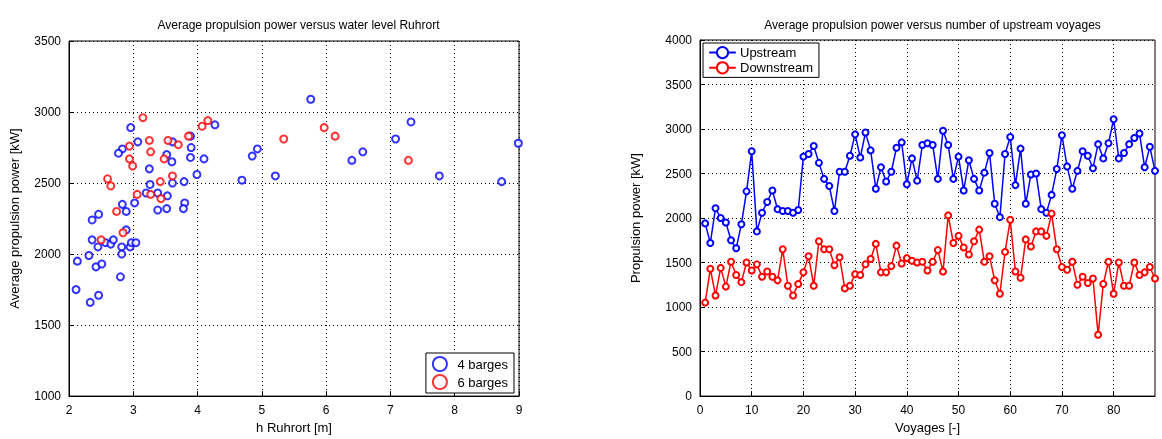 The height and width of the screenshot is (439, 1162). Describe the element at coordinates (299, 25) in the screenshot. I see `chart-title: Average propulsion power versus water level Ruhrort` at that location.